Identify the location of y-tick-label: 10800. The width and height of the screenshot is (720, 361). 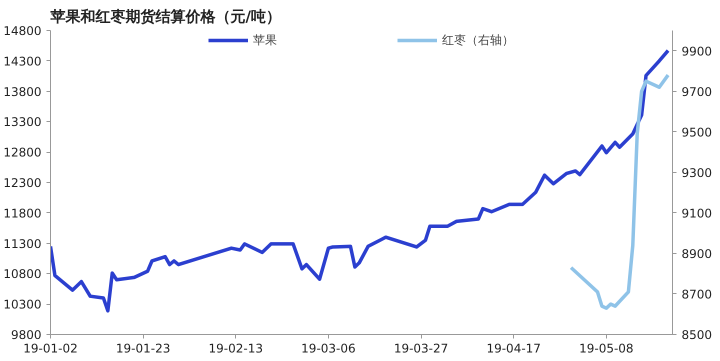
(22, 274).